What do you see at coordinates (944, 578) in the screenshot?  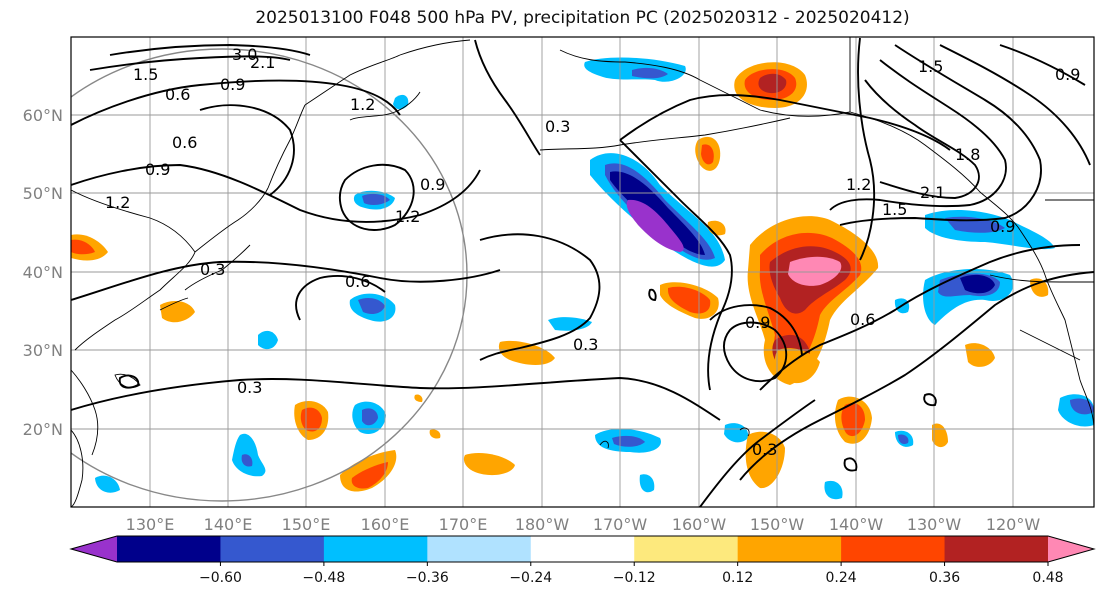 I see `colorbar-tick-label: 0.36` at bounding box center [944, 578].